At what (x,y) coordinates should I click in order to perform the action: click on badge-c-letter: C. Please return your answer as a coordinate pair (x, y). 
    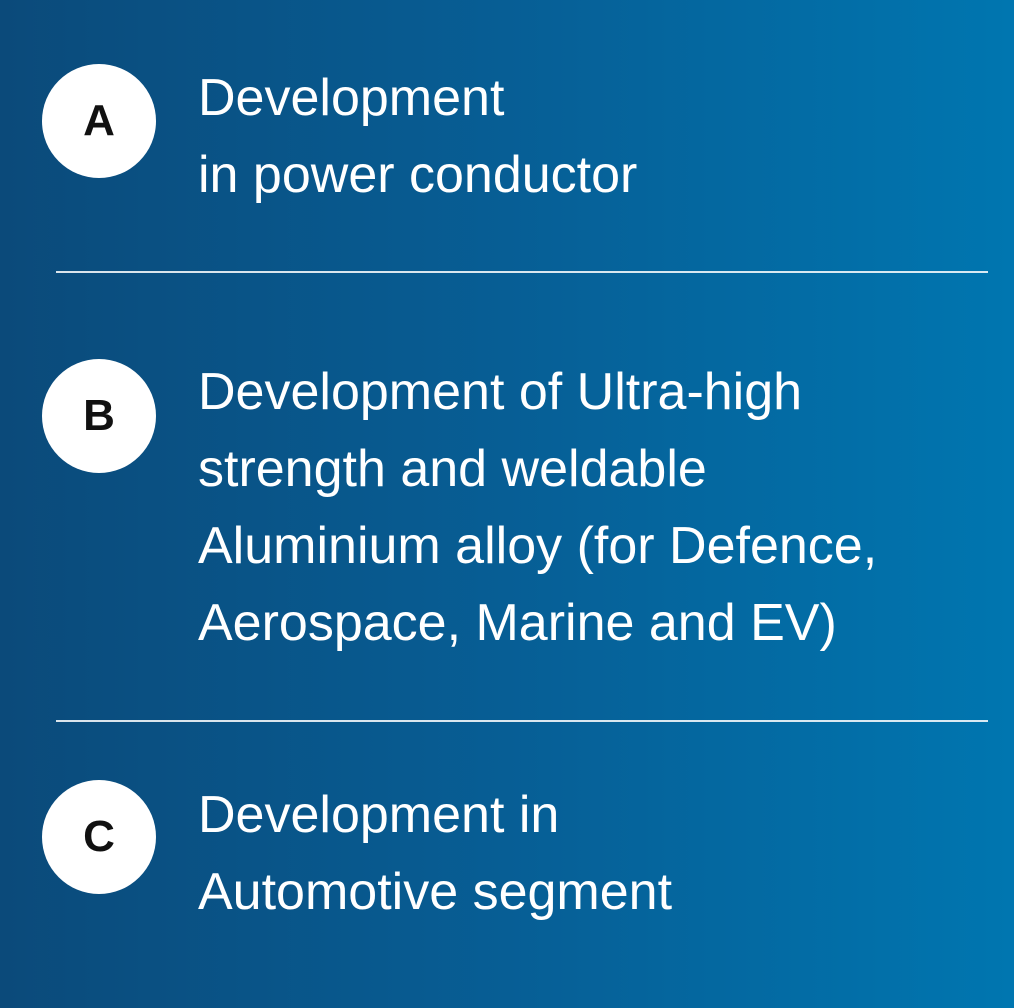
    Looking at the image, I should click on (99, 836).